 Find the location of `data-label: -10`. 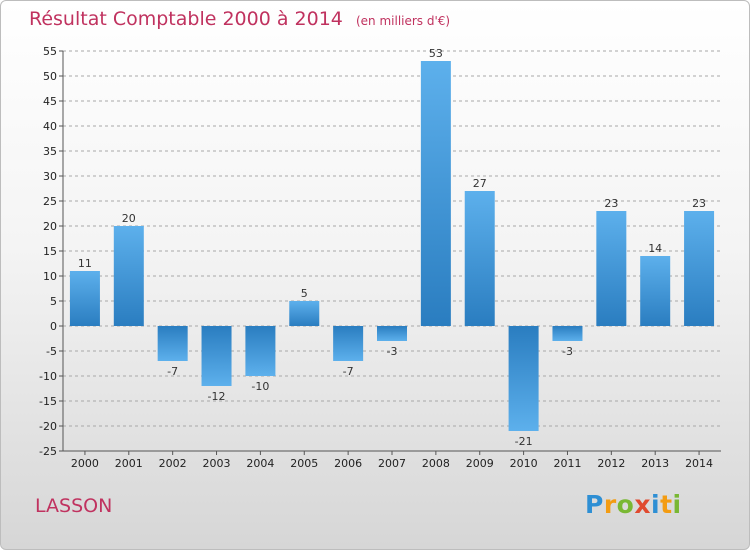

data-label: -10 is located at coordinates (260, 386).